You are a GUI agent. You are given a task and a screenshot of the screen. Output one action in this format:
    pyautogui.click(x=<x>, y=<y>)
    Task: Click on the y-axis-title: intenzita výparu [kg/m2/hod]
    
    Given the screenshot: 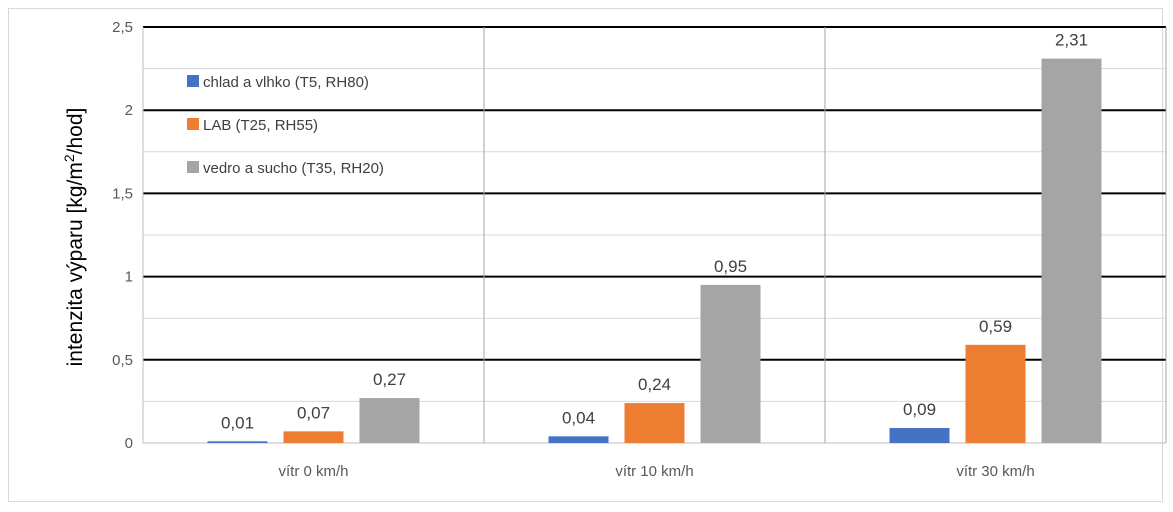 What is the action you would take?
    pyautogui.click(x=74, y=237)
    